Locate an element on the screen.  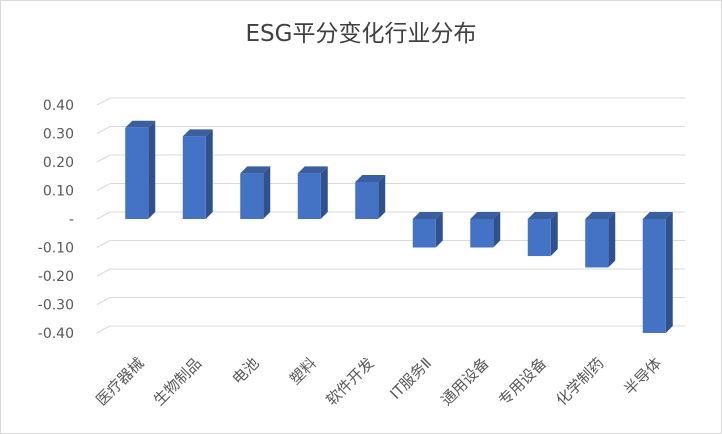
x-tick-label: IT服务Ⅱ is located at coordinates (410, 378).